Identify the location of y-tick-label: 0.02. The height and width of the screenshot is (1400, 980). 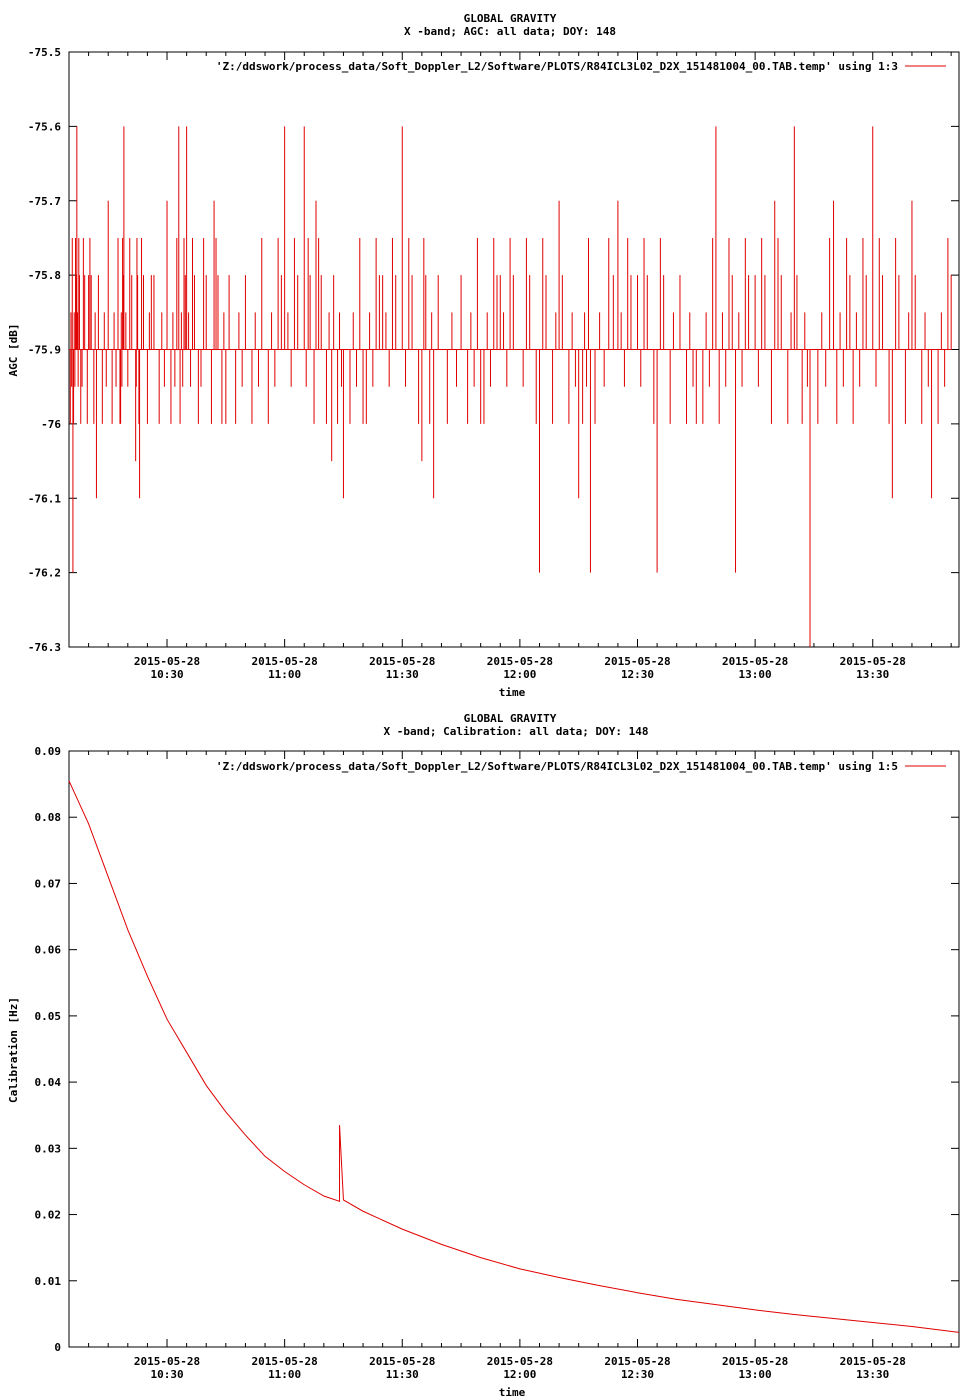
(48, 1215).